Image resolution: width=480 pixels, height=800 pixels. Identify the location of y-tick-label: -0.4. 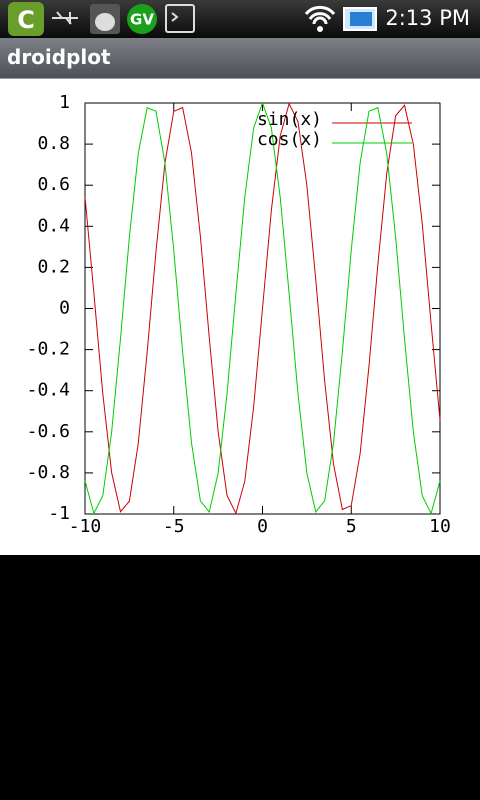
(48, 390).